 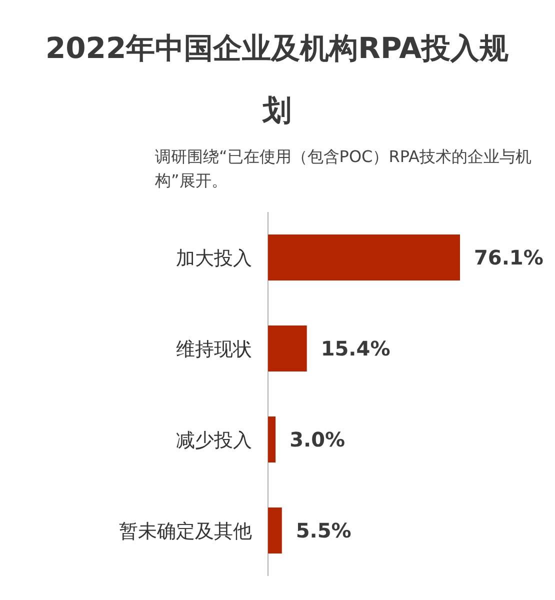 I want to click on category: 暂未确定及其他, so click(x=185, y=531).